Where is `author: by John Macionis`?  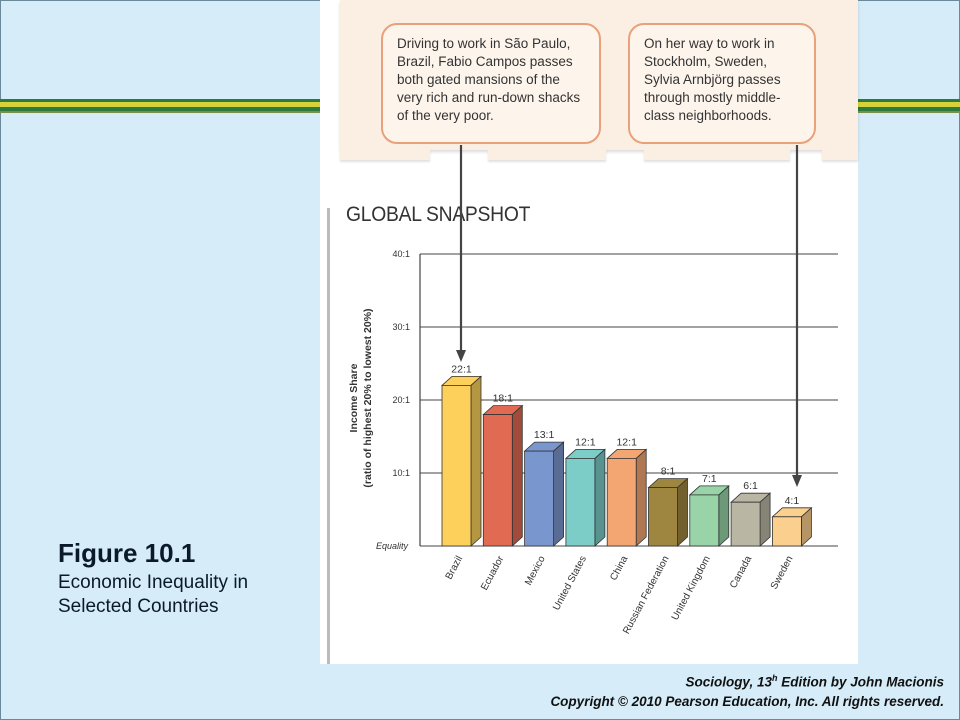 author: by John Macionis is located at coordinates (885, 682).